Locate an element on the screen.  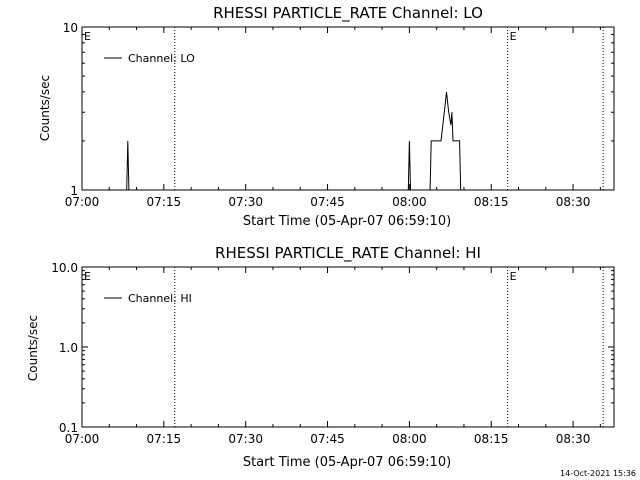
y-axis-label-lo: Counts/sec is located at coordinates (45, 108).